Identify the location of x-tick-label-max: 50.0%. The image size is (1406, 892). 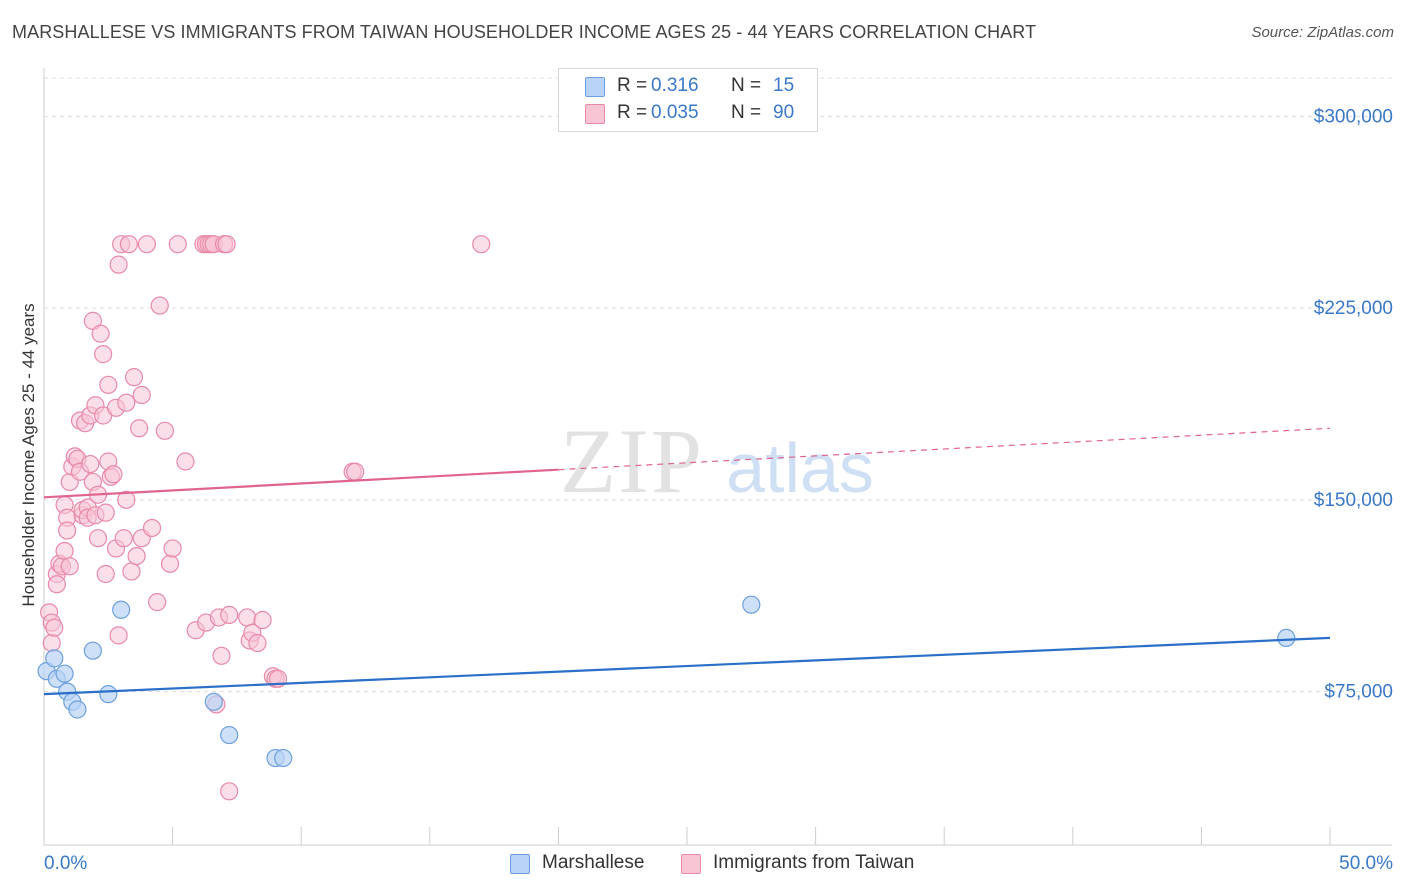
(1366, 863).